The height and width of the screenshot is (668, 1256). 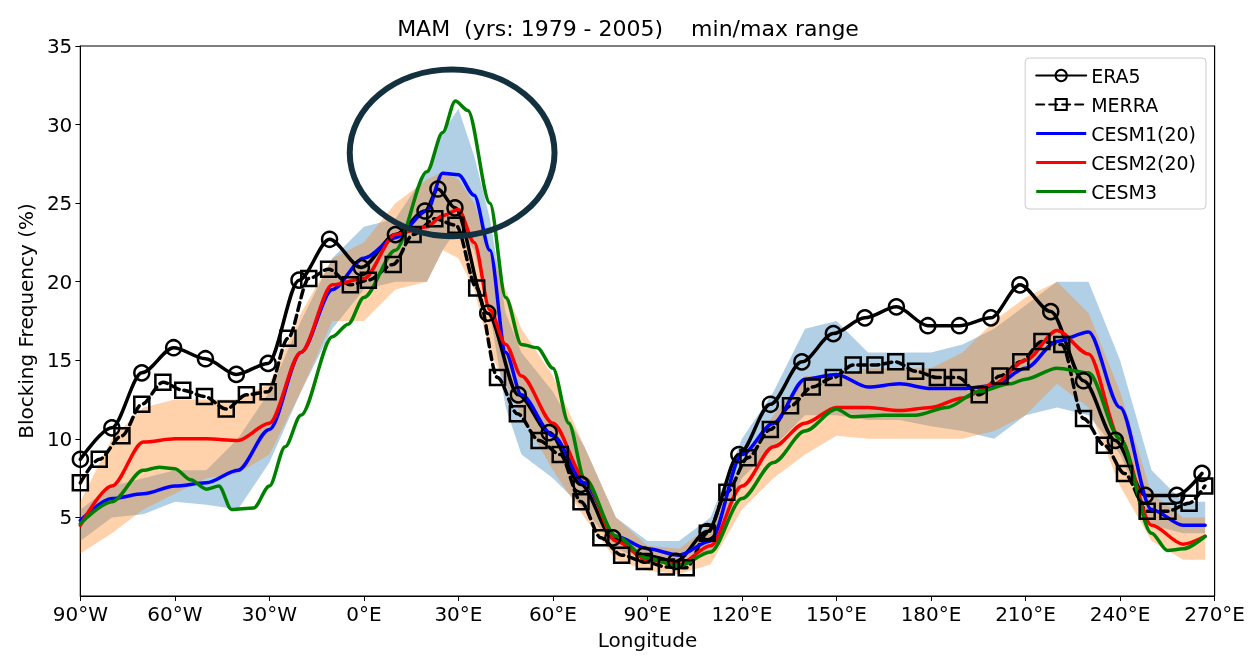 What do you see at coordinates (458, 614) in the screenshot?
I see `x-tick-label: 30°E` at bounding box center [458, 614].